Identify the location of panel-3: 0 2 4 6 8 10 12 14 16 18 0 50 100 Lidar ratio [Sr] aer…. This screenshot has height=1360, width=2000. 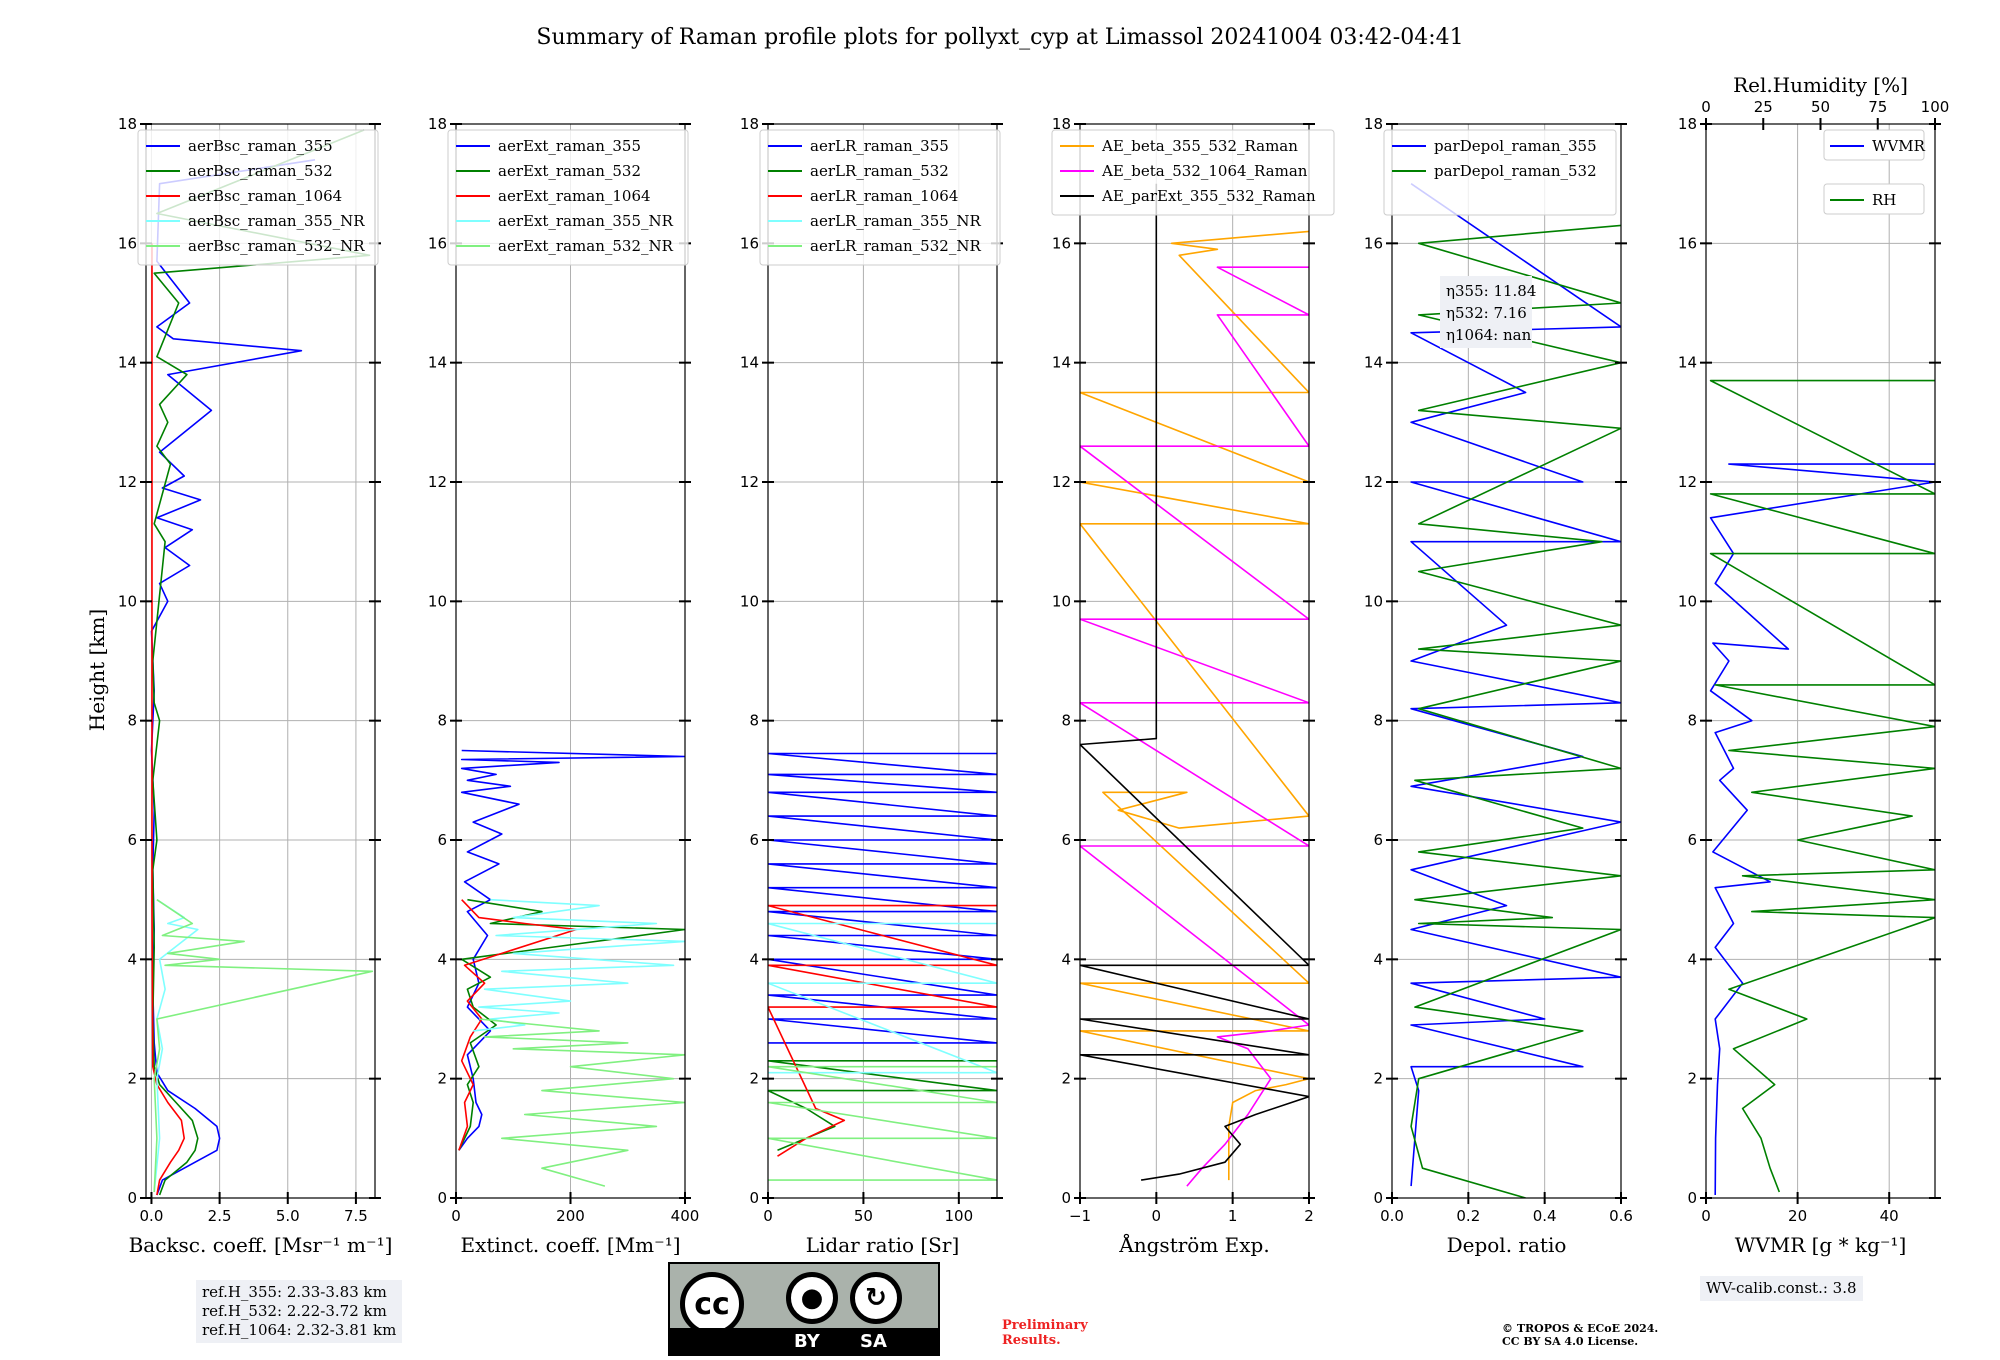
(871, 686).